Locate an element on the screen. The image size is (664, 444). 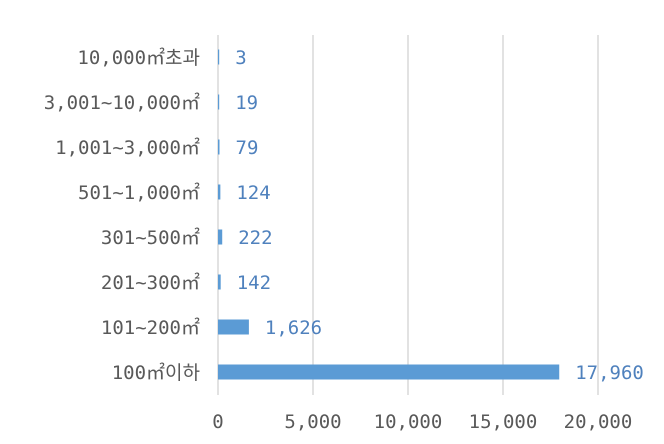
x-tick-label: 10,000 is located at coordinates (408, 422).